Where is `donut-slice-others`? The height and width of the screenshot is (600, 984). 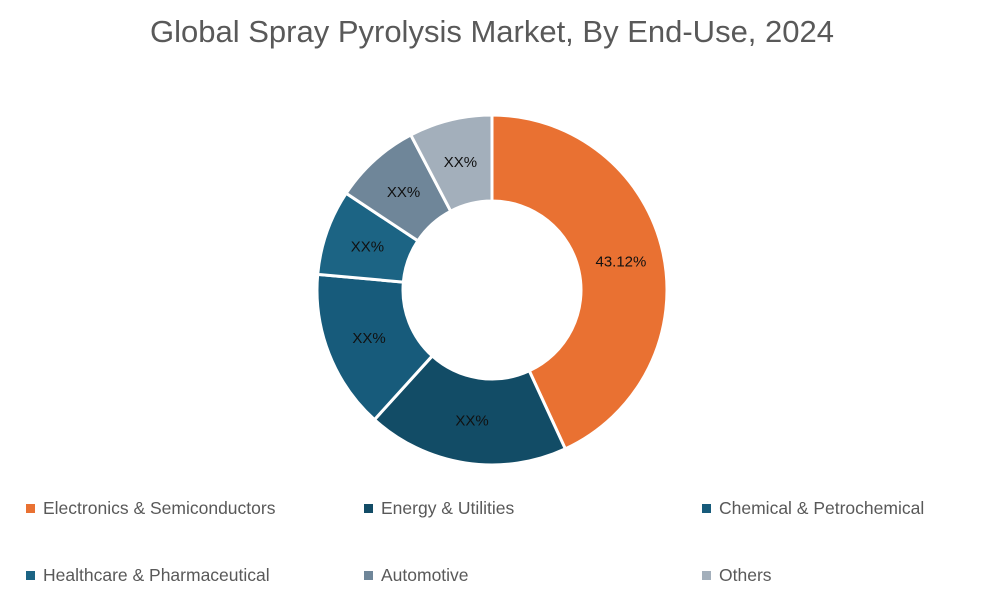
donut-slice-others is located at coordinates (451, 163).